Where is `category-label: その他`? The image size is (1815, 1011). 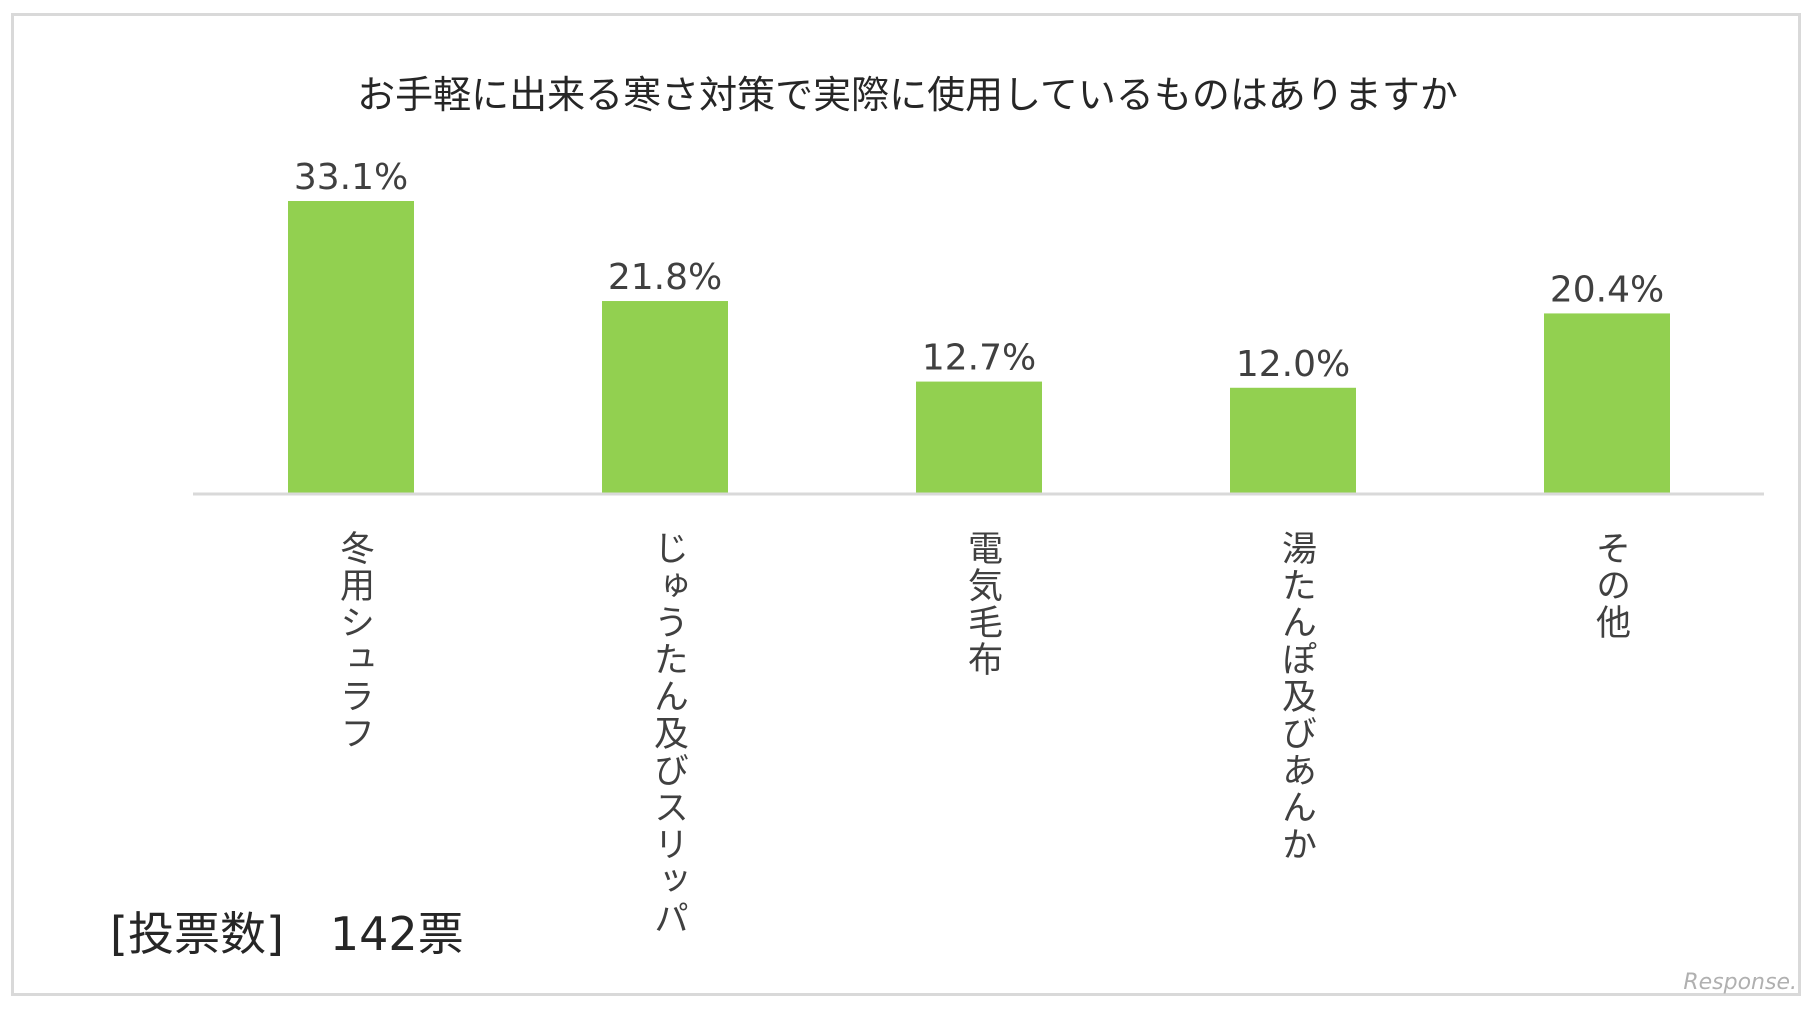 category-label: その他 is located at coordinates (1610, 585).